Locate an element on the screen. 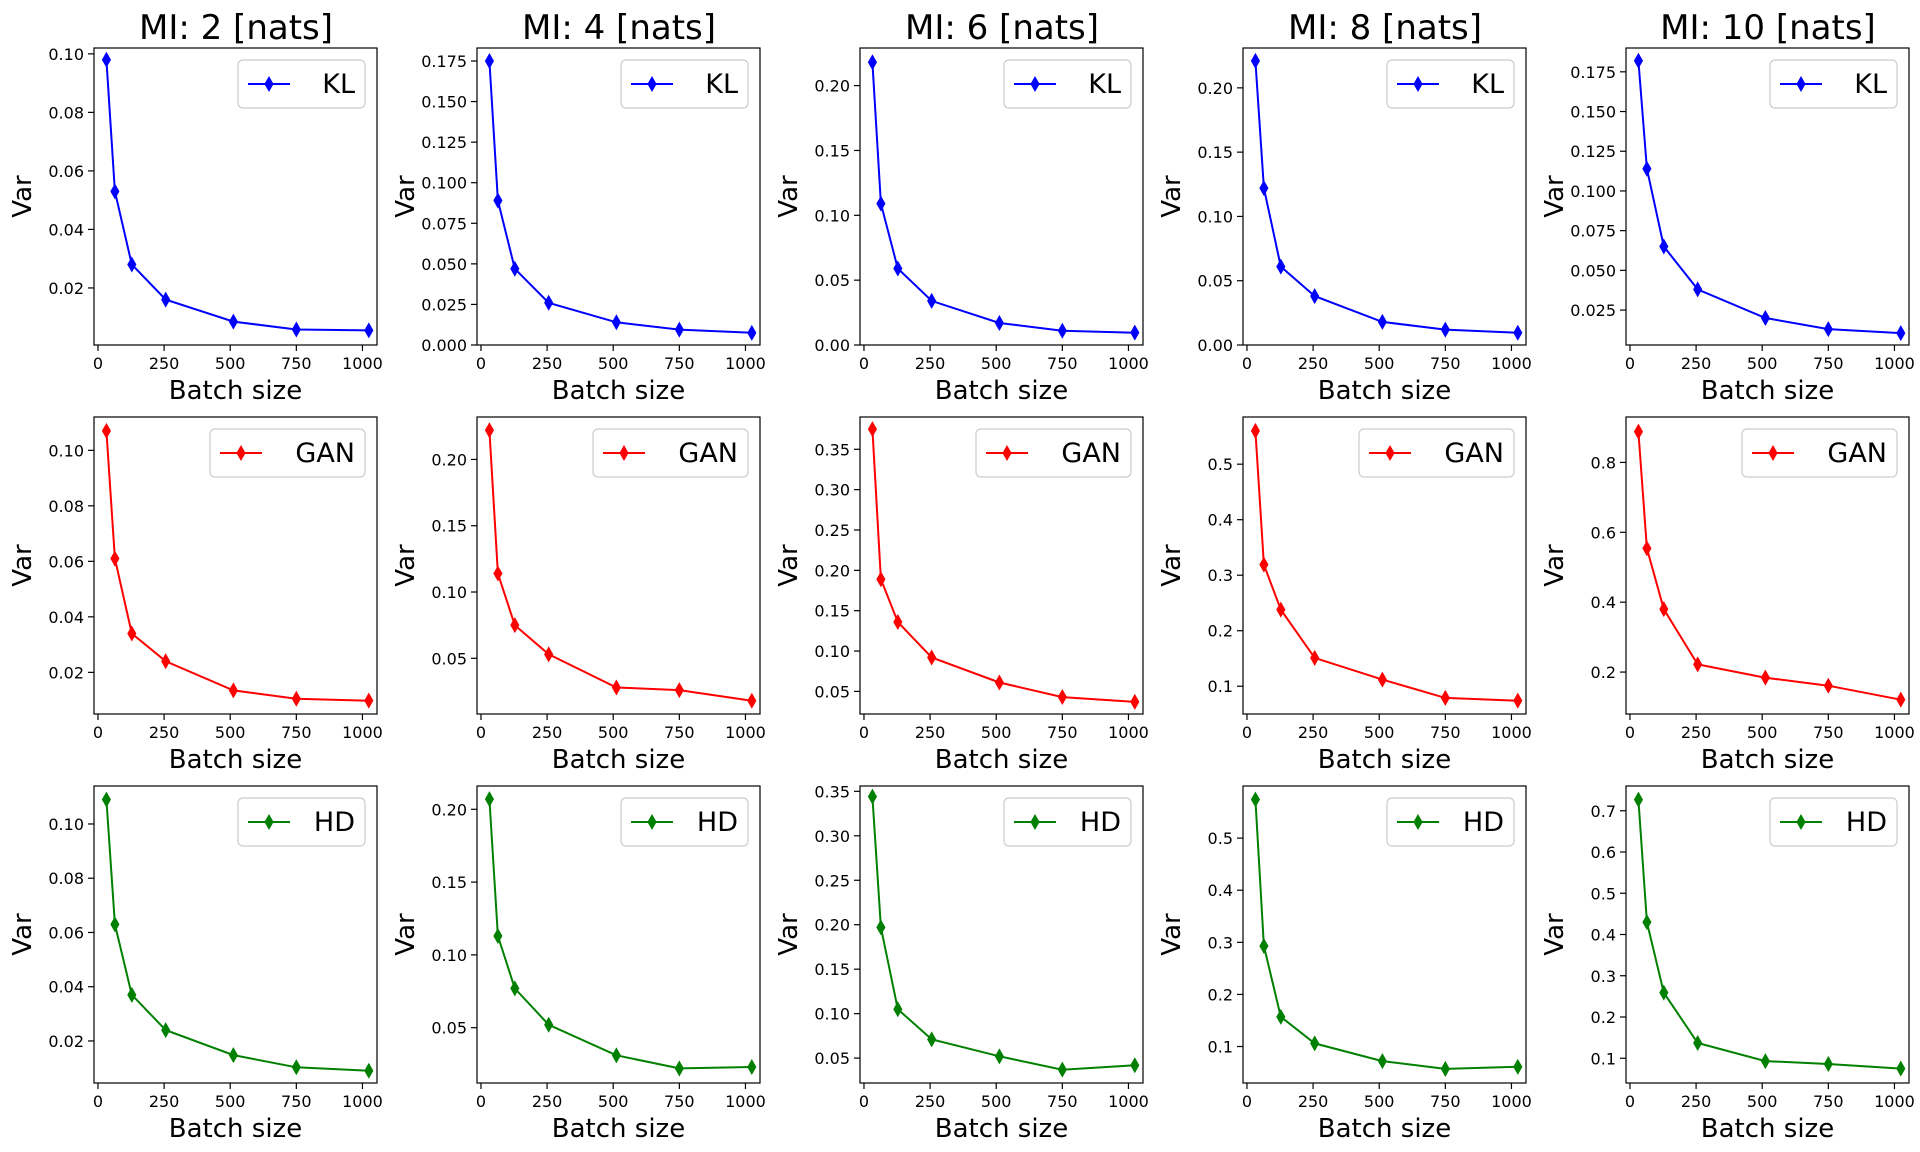  legend-label-kl: KL is located at coordinates (1487, 84).